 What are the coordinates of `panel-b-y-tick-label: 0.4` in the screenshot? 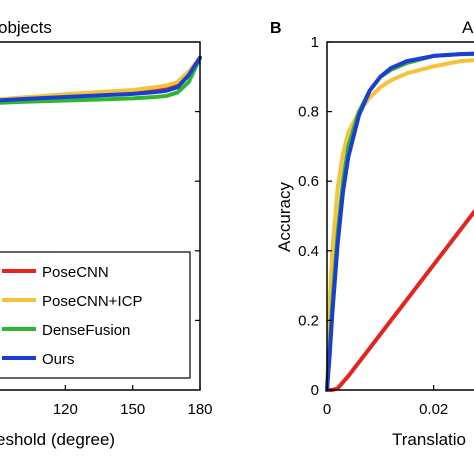 It's located at (308, 251).